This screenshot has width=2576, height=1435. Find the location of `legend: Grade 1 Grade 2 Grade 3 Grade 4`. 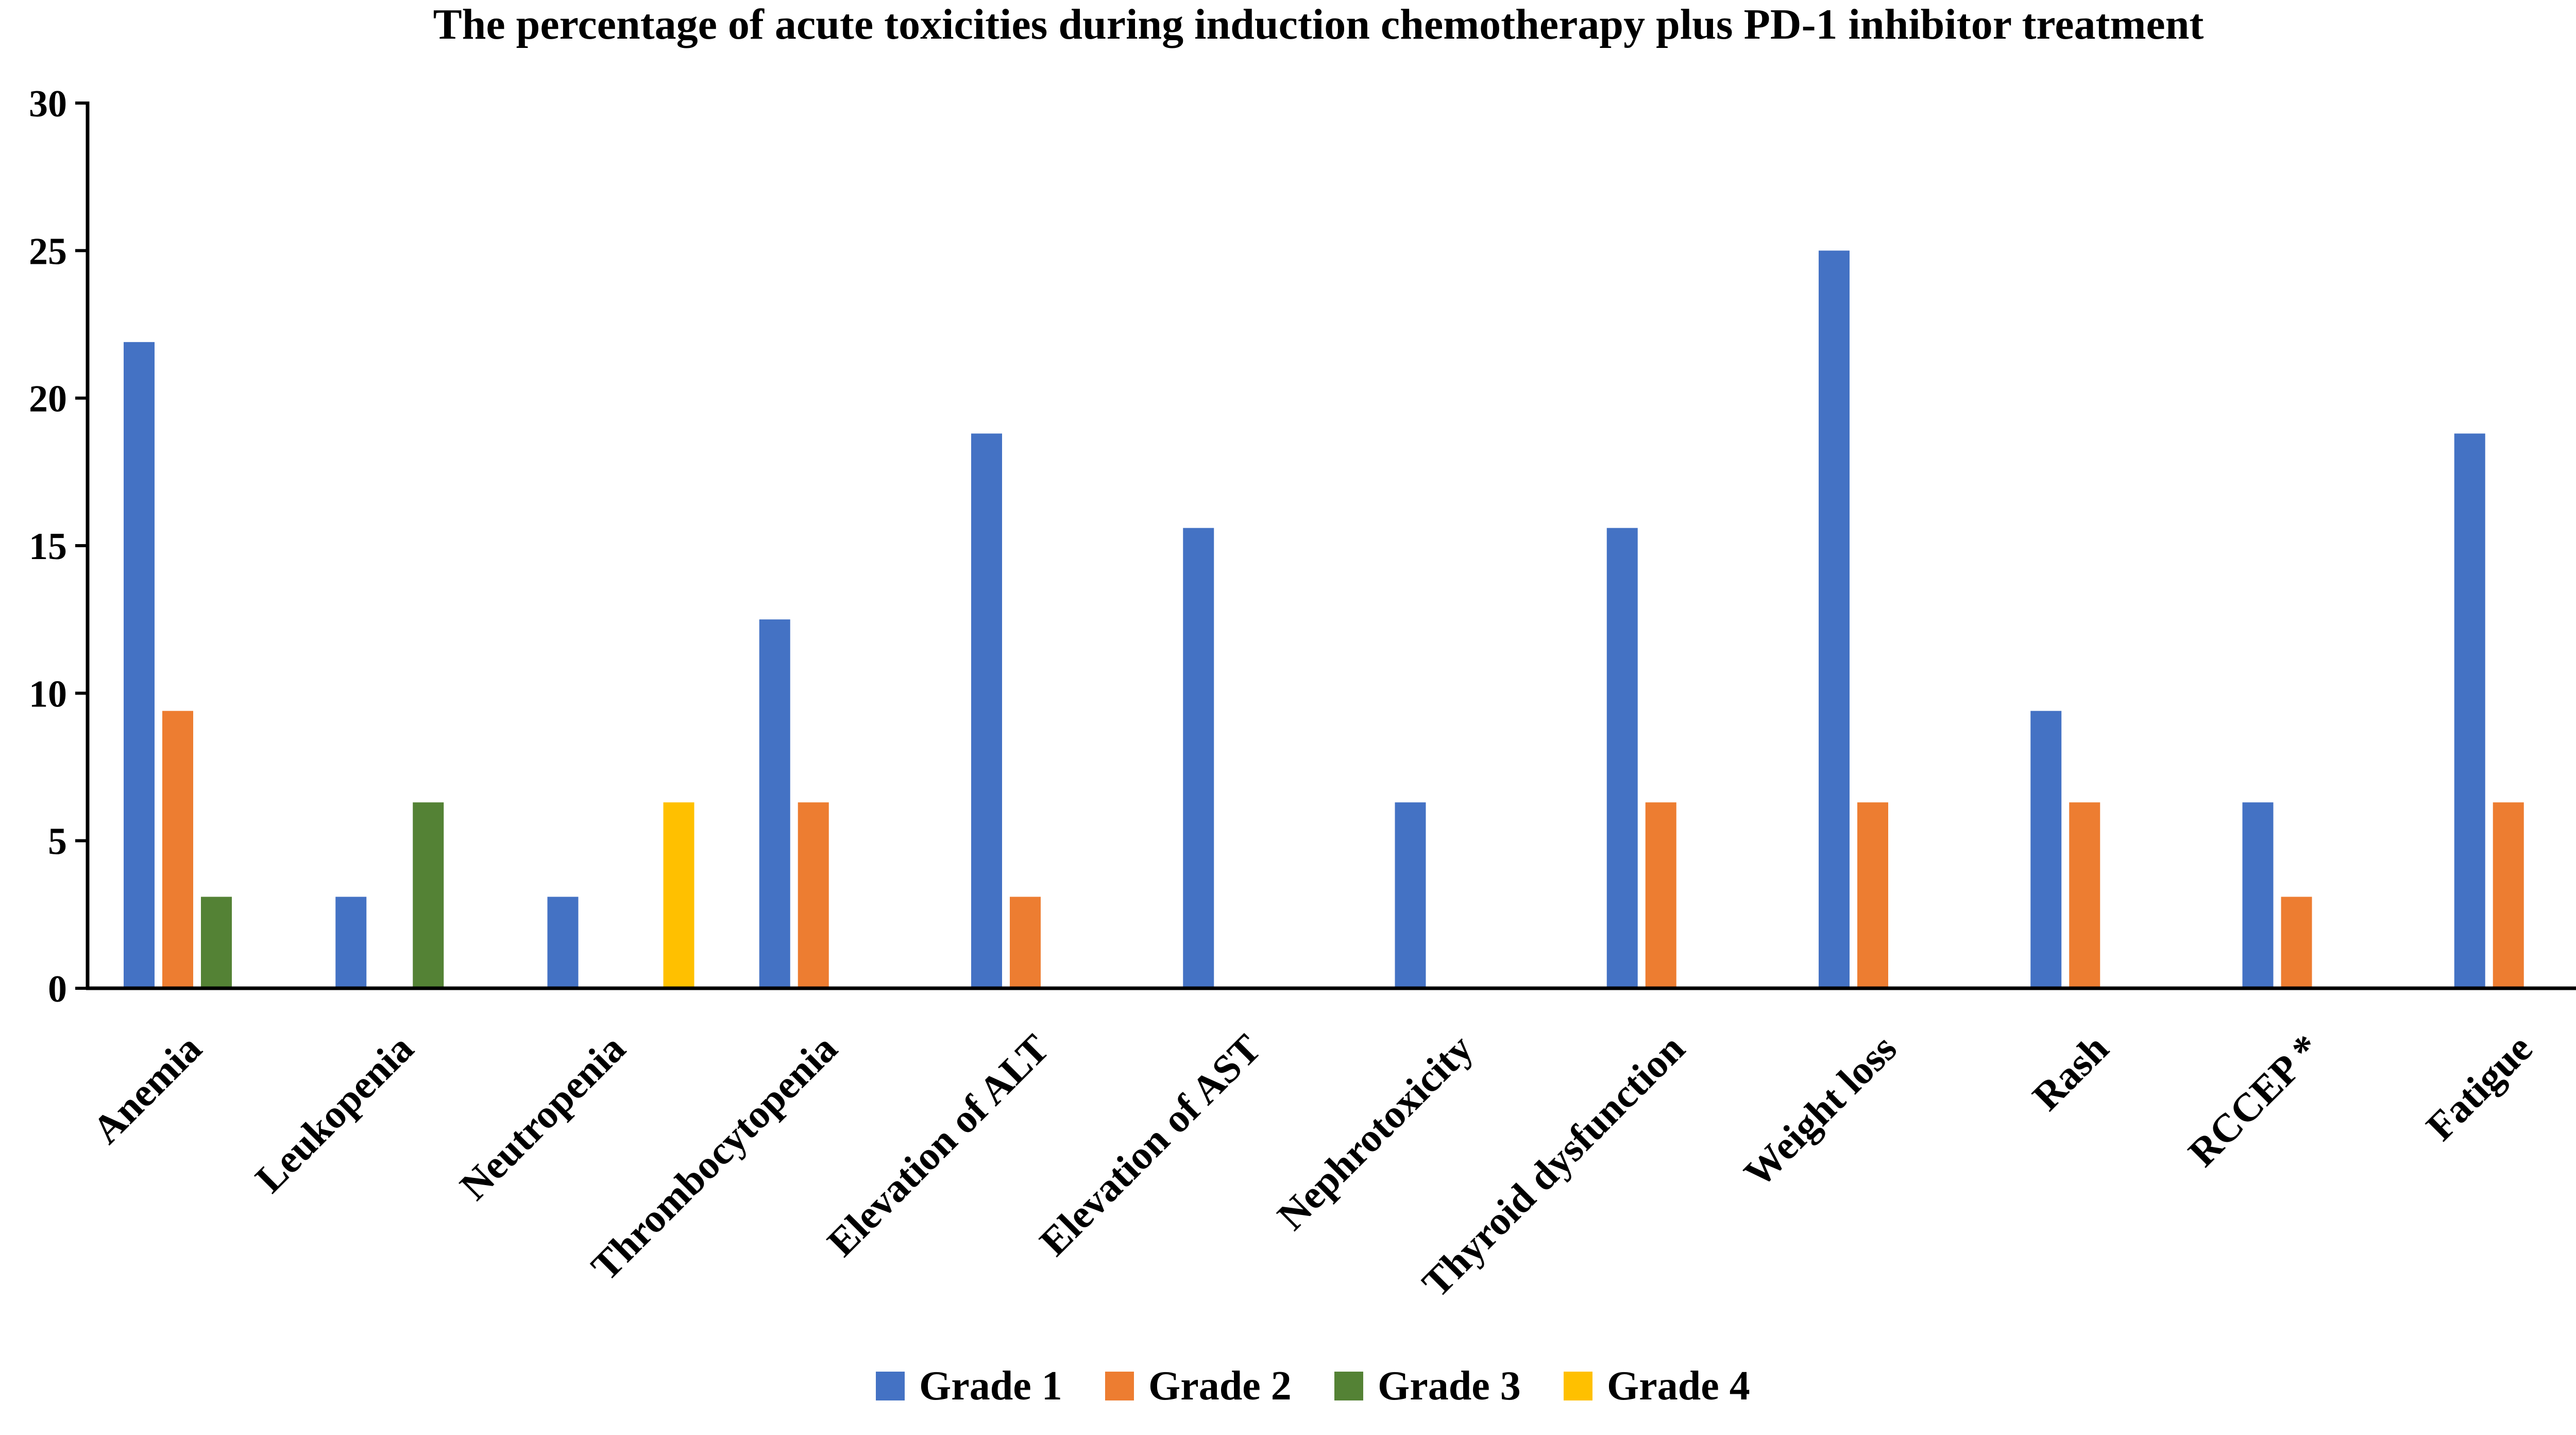

legend: Grade 1 Grade 2 Grade 3 Grade 4 is located at coordinates (1313, 1386).